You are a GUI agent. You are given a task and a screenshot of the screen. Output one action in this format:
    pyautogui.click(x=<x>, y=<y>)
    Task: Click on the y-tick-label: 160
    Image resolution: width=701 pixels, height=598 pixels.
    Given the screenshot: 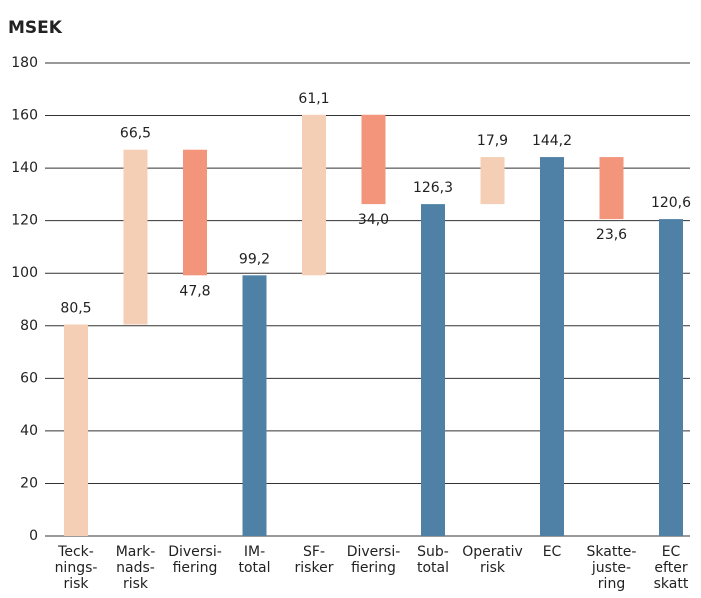 What is the action you would take?
    pyautogui.click(x=24, y=116)
    